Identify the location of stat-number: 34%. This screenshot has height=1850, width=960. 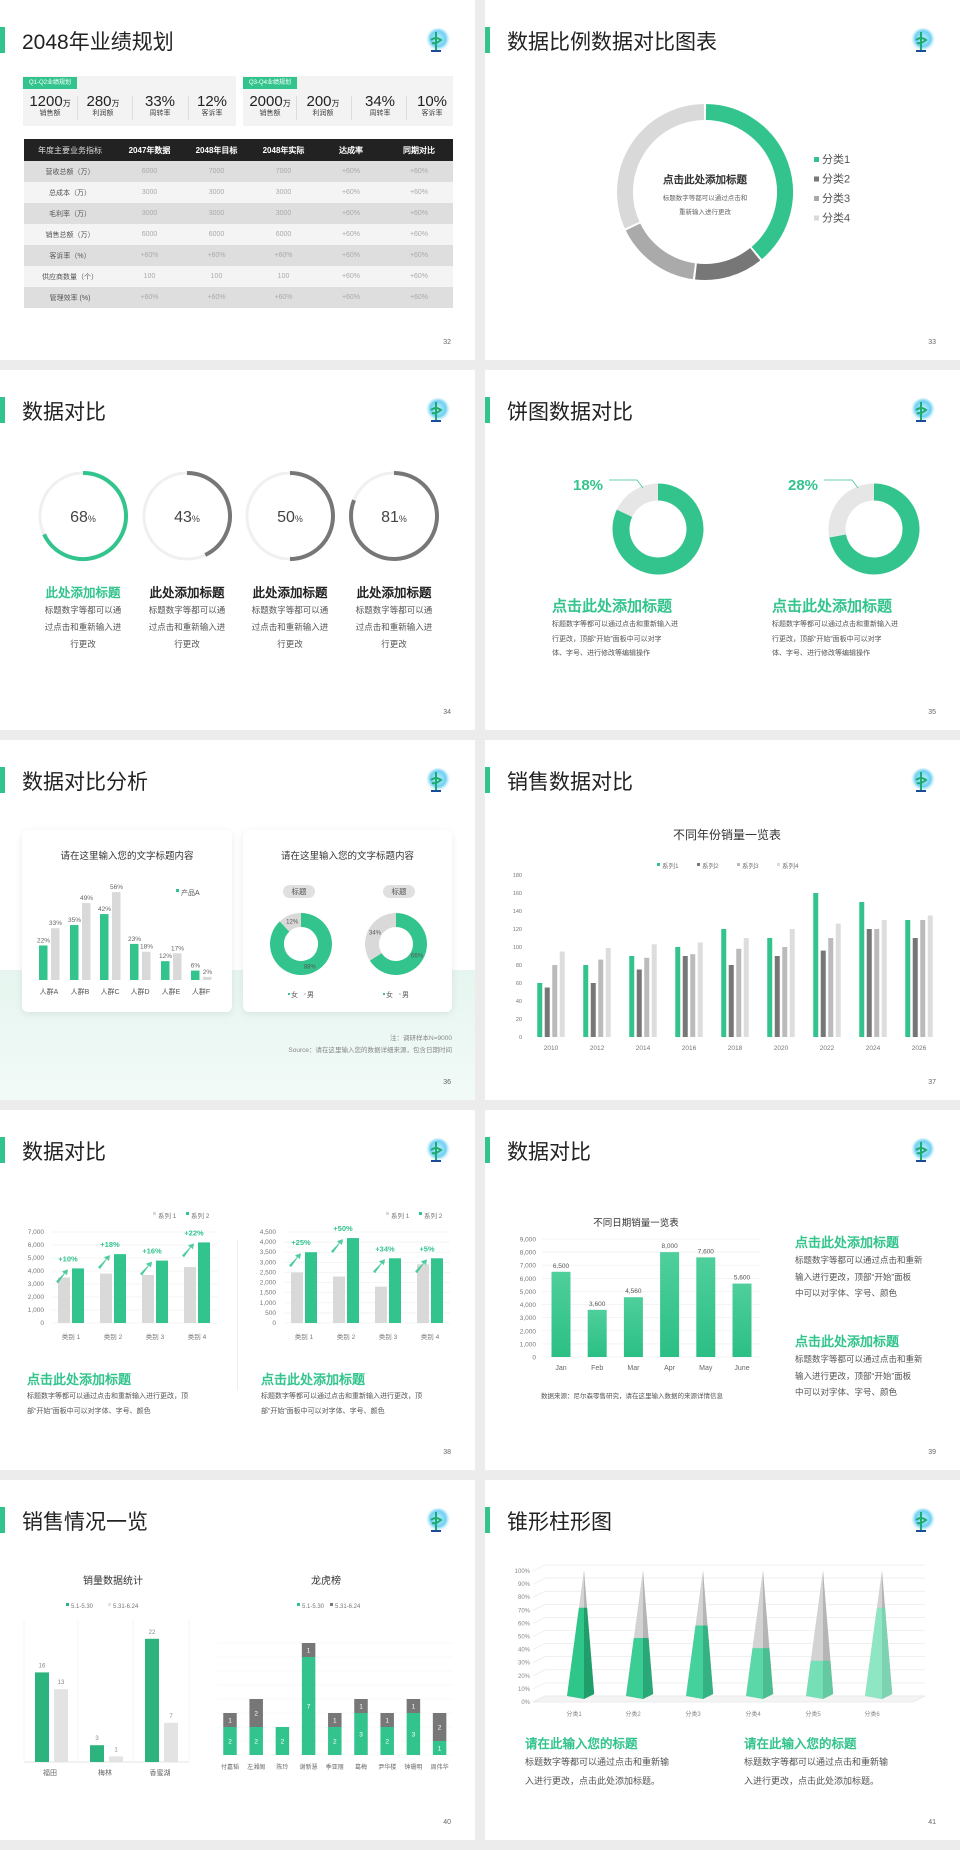
(380, 101).